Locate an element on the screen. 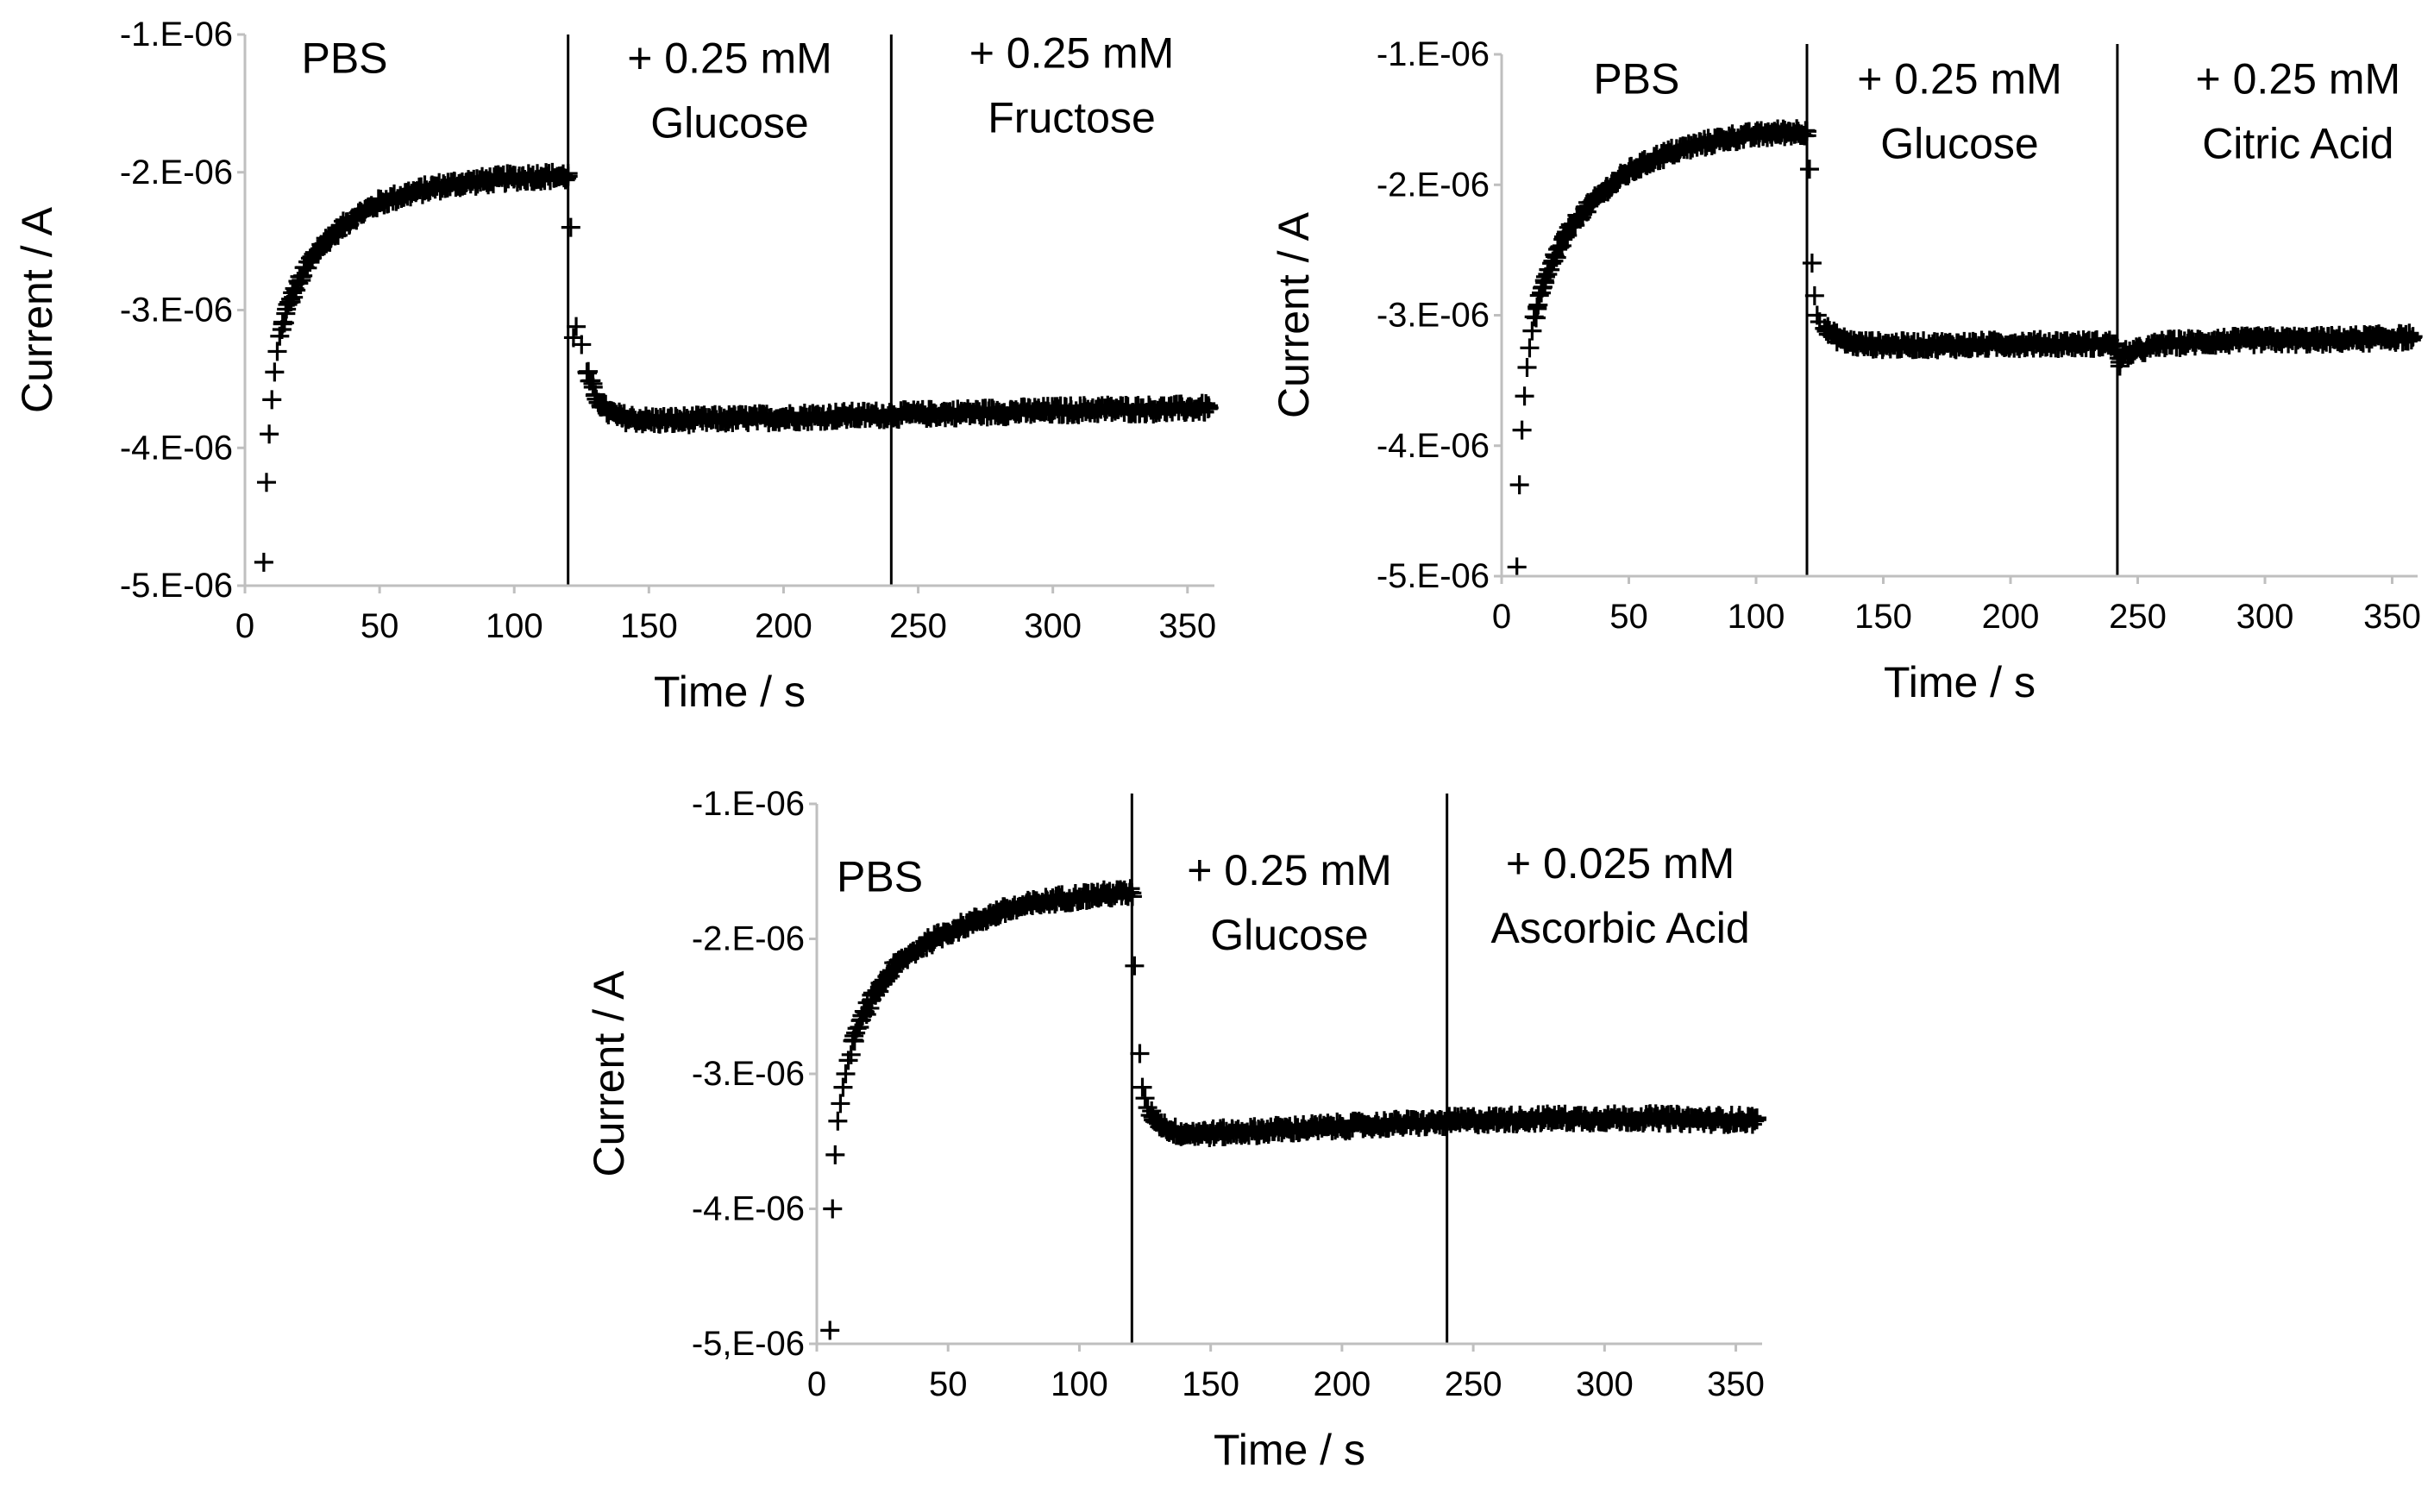 This screenshot has height=1512, width=2434. panel-1-annotations: PBS + 0.25 mM Glucose + 0.25 mM Fructose is located at coordinates (737, 87).